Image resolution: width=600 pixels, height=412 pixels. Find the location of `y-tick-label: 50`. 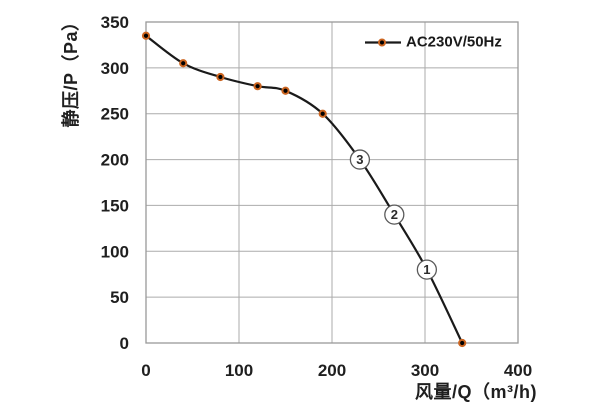

y-tick-label: 50 is located at coordinates (119, 297).